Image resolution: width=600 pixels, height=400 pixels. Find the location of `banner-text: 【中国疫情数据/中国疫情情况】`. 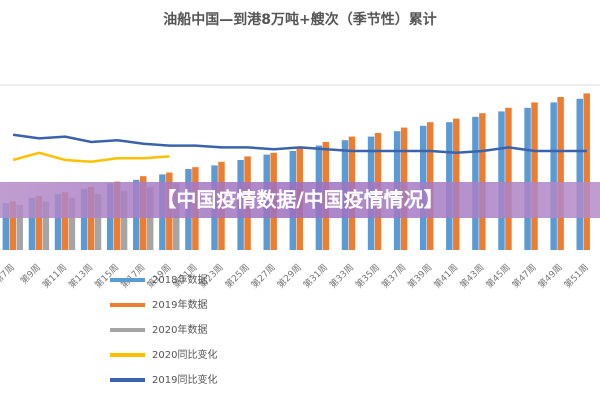

banner-text: 【中国疫情数据/中国疫情情况】 is located at coordinates (299, 200).